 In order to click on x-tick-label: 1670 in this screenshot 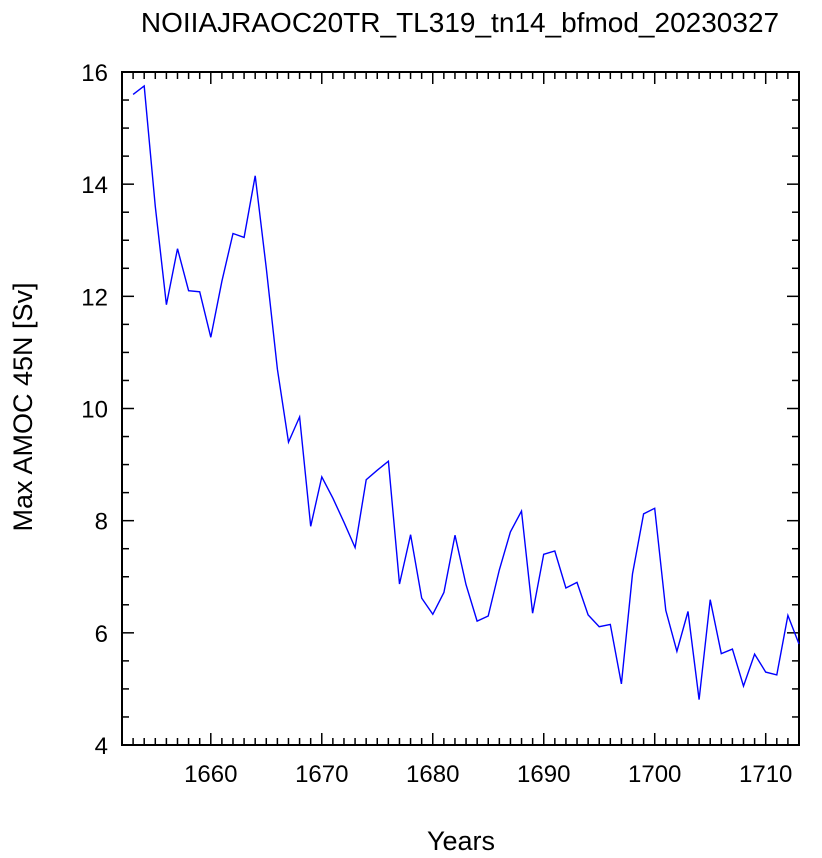, I will do `click(321, 774)`.